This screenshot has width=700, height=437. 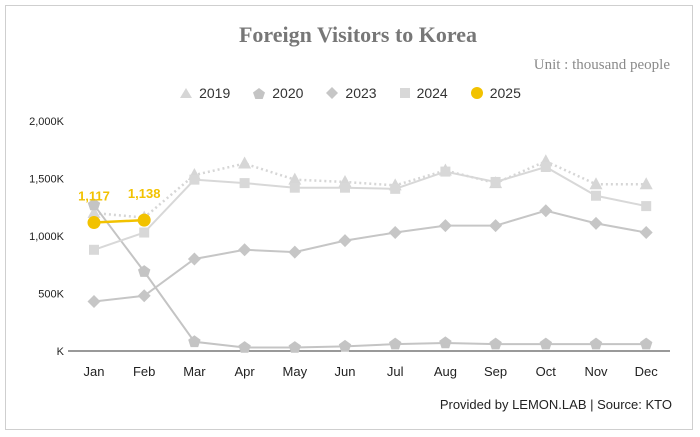 I want to click on point-2020-Feb, so click(x=144, y=271).